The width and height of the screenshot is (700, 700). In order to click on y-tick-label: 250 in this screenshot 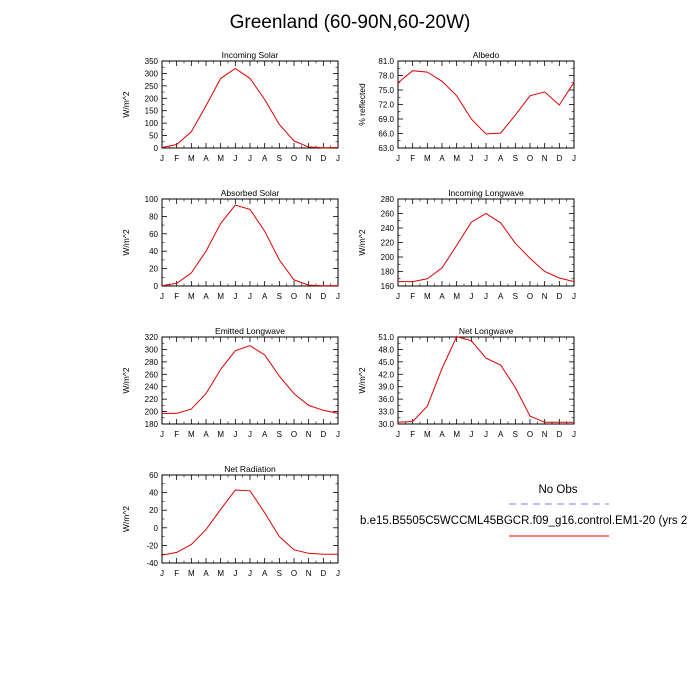, I will do `click(152, 86)`.